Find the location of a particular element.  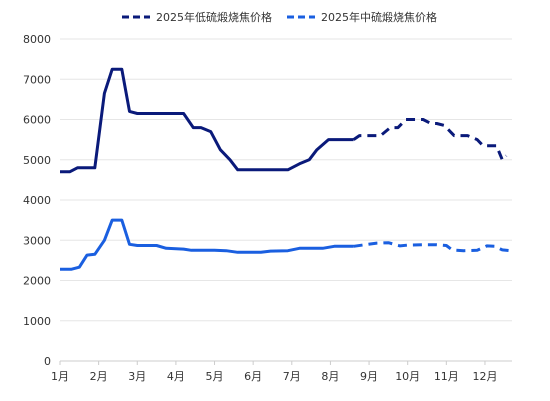

x-tick-label: 5月 is located at coordinates (215, 376).